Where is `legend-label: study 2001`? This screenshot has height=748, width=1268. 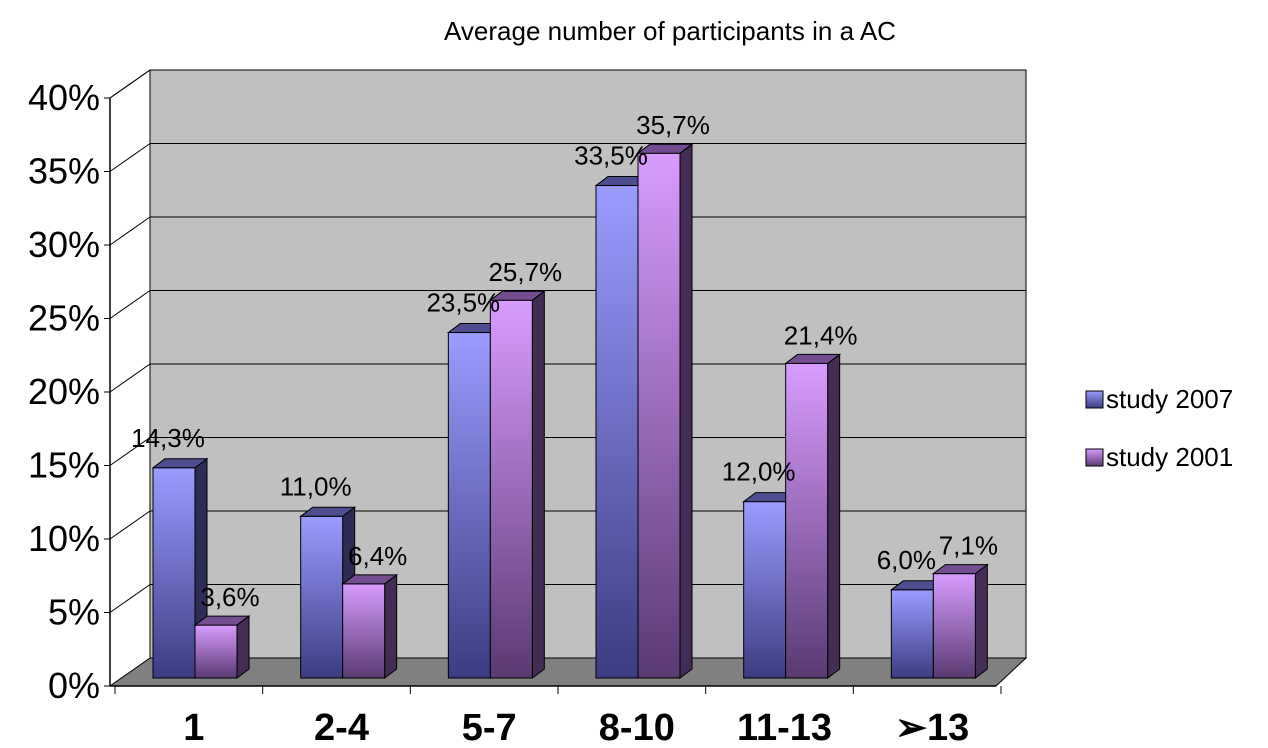 legend-label: study 2001 is located at coordinates (1169, 457).